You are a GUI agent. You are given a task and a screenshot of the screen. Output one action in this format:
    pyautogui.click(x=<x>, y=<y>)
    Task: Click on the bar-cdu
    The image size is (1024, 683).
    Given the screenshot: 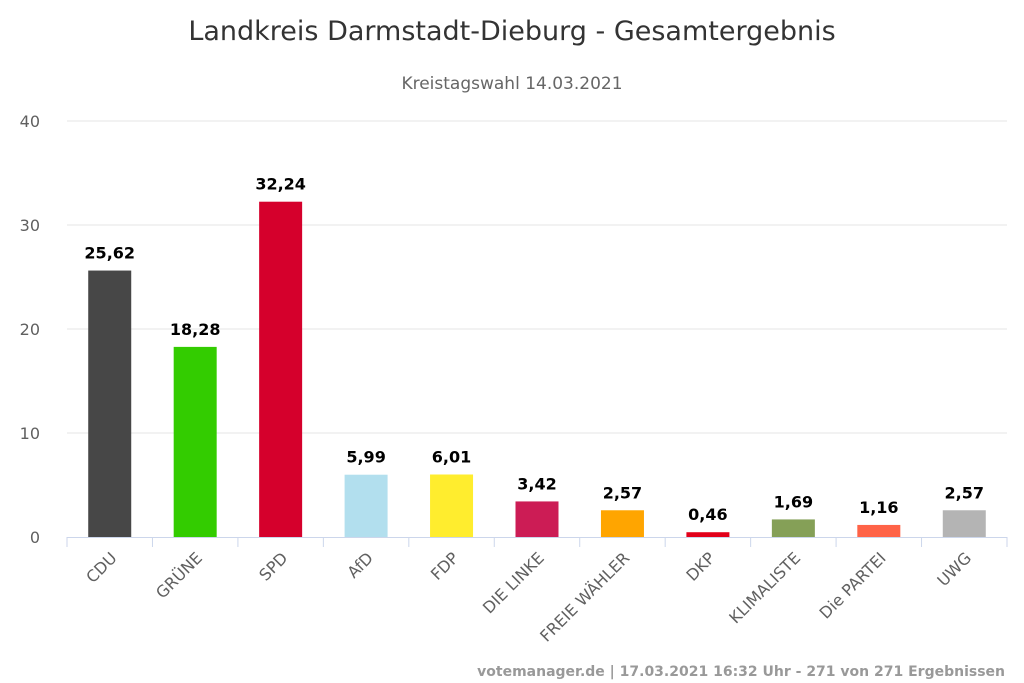 What is the action you would take?
    pyautogui.click(x=110, y=403)
    